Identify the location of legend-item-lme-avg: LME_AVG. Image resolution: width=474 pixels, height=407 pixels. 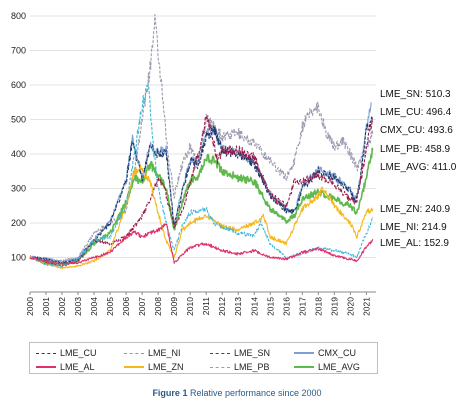
(327, 367).